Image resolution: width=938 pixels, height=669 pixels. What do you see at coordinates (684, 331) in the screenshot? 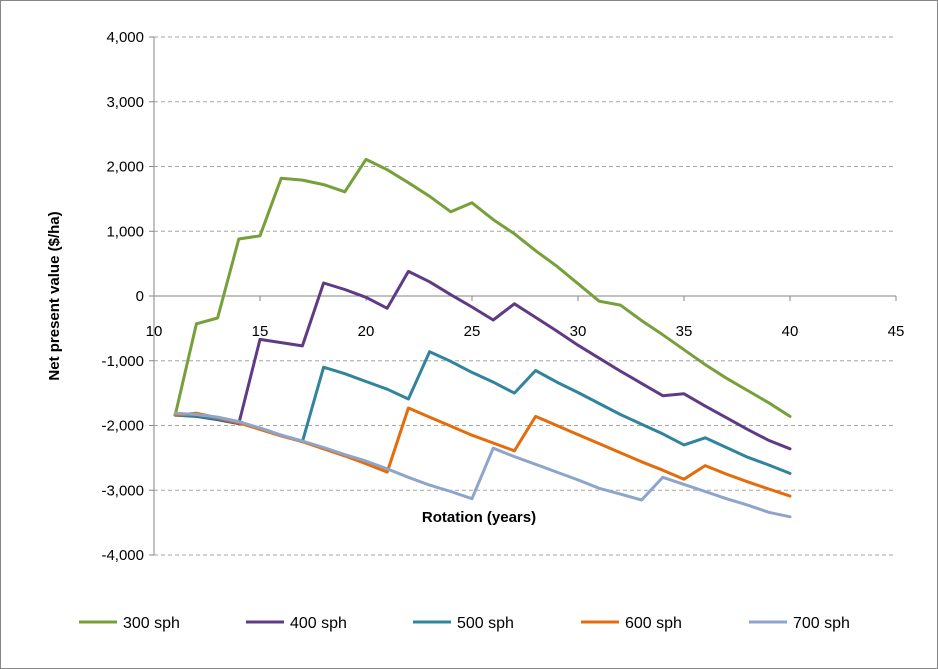
I see `x-tick-label: 35` at bounding box center [684, 331].